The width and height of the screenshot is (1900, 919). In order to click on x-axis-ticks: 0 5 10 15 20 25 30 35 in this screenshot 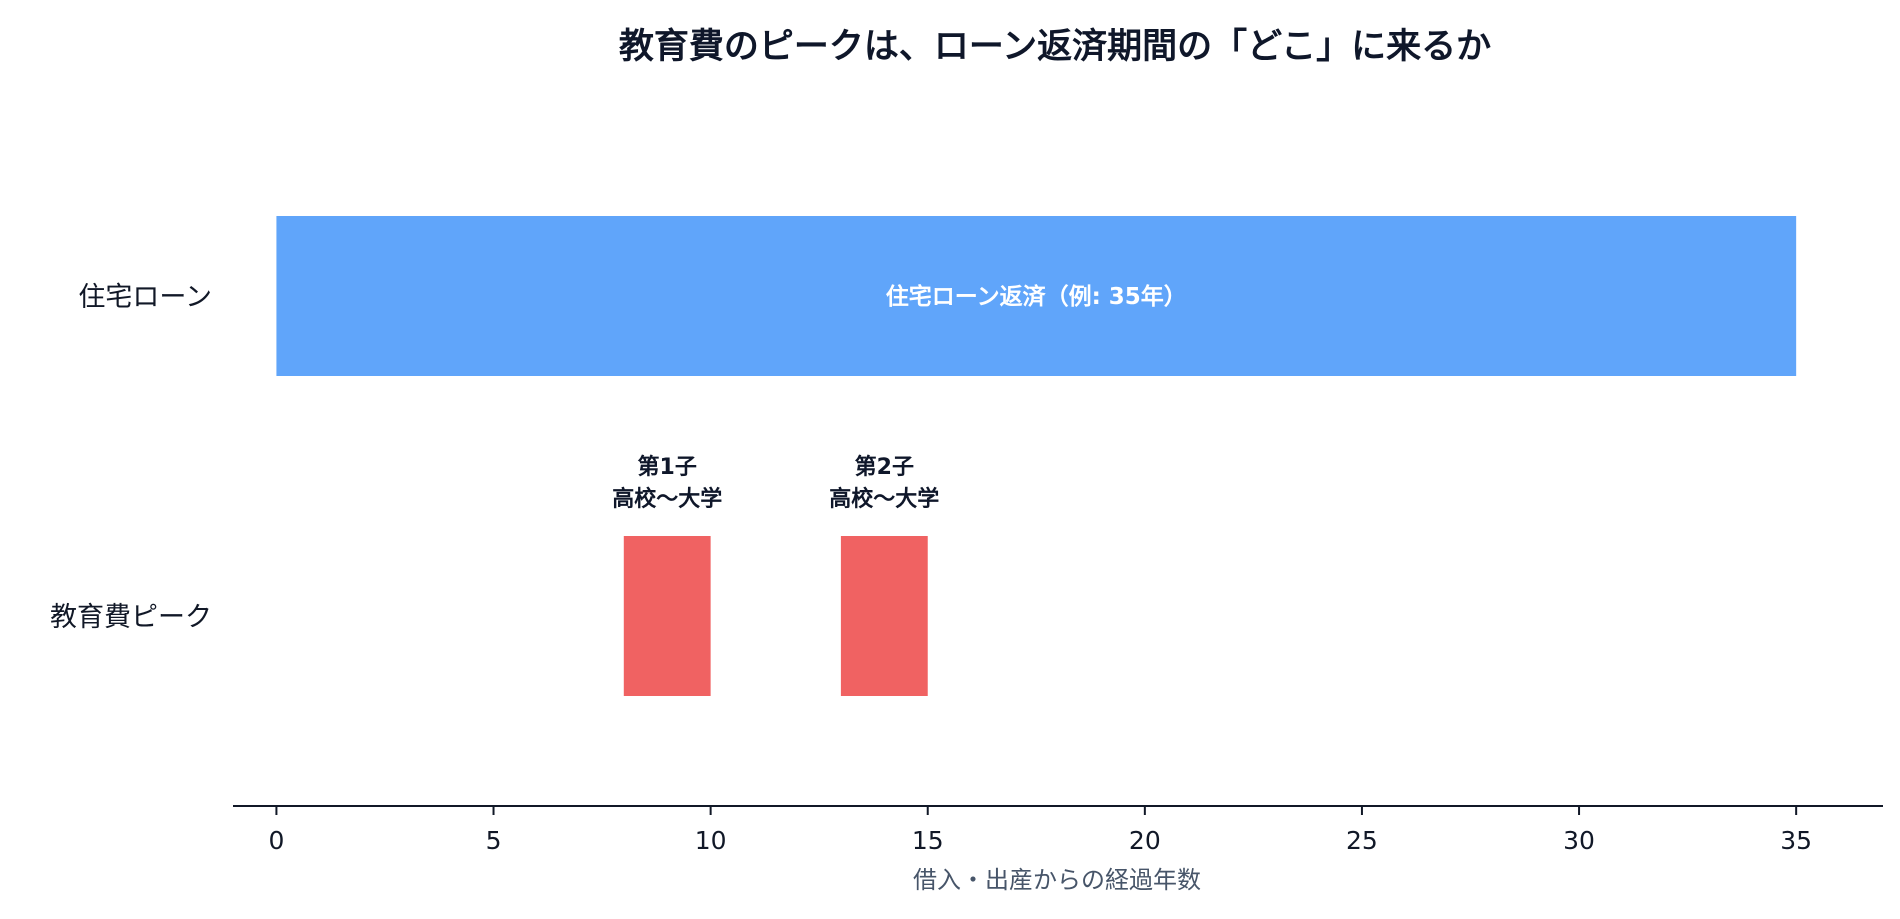, I will do `click(1040, 830)`.